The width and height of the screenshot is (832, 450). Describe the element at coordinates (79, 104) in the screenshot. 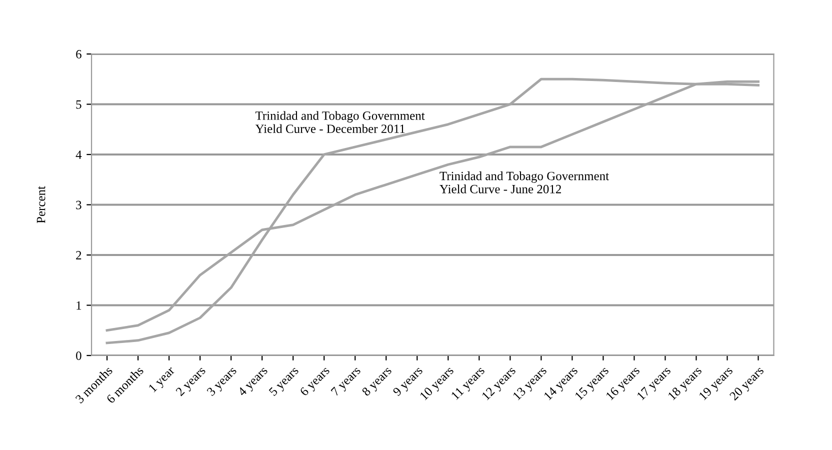

I see `y-tick-label: 5` at that location.